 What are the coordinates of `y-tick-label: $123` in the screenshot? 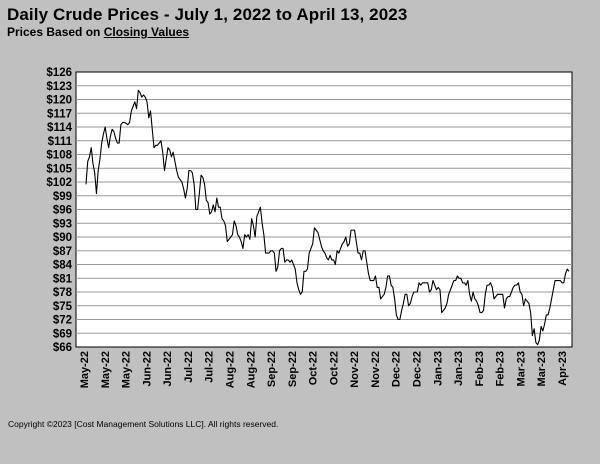 It's located at (59, 87).